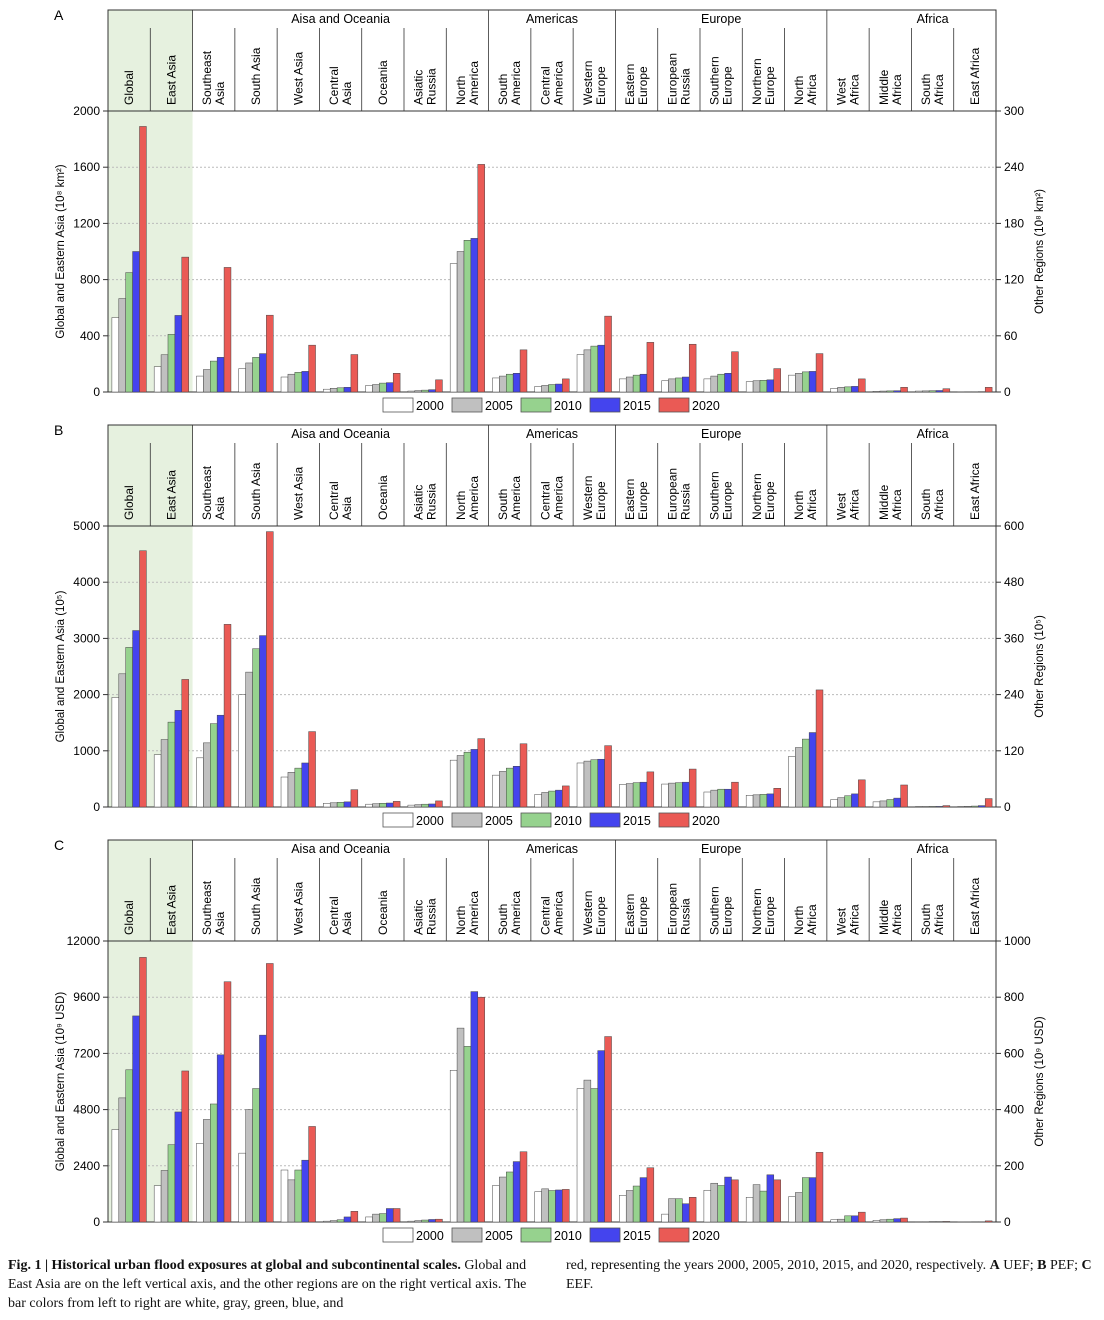 This screenshot has height=1320, width=1104. I want to click on panel-c-bar-european-russia-2000, so click(665, 1218).